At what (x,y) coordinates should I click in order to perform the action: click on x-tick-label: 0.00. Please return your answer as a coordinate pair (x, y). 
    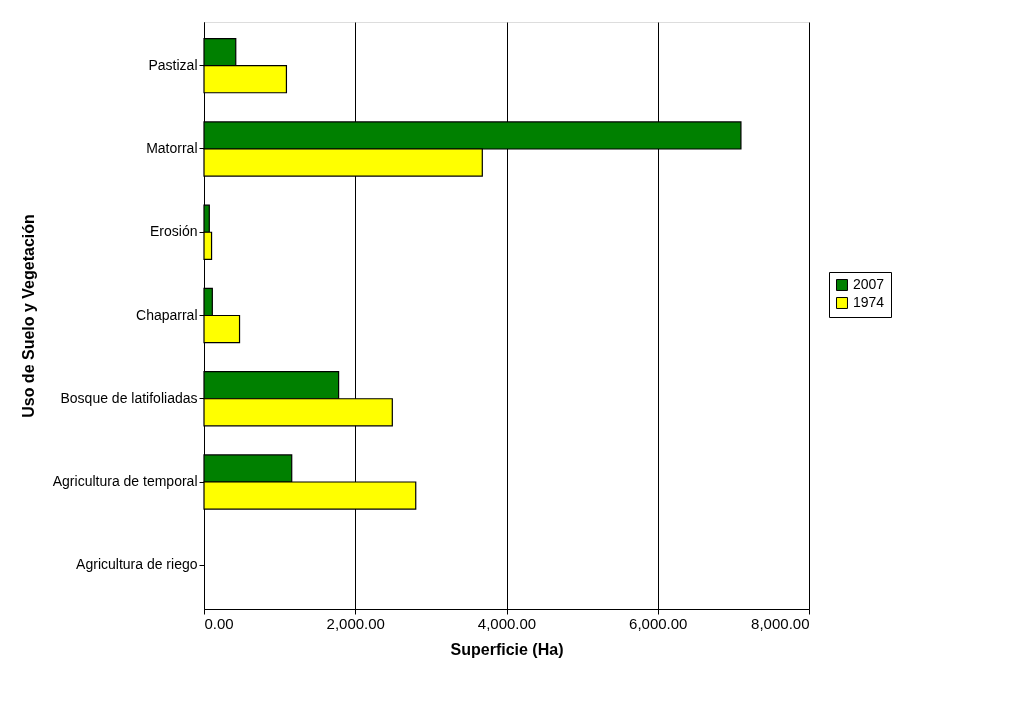
    Looking at the image, I should click on (219, 623).